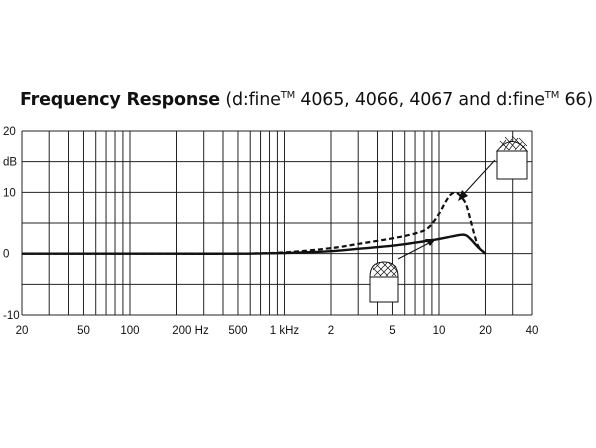 The image size is (596, 448). What do you see at coordinates (253, 100) in the screenshot?
I see `title-part-1: (d:fine` at bounding box center [253, 100].